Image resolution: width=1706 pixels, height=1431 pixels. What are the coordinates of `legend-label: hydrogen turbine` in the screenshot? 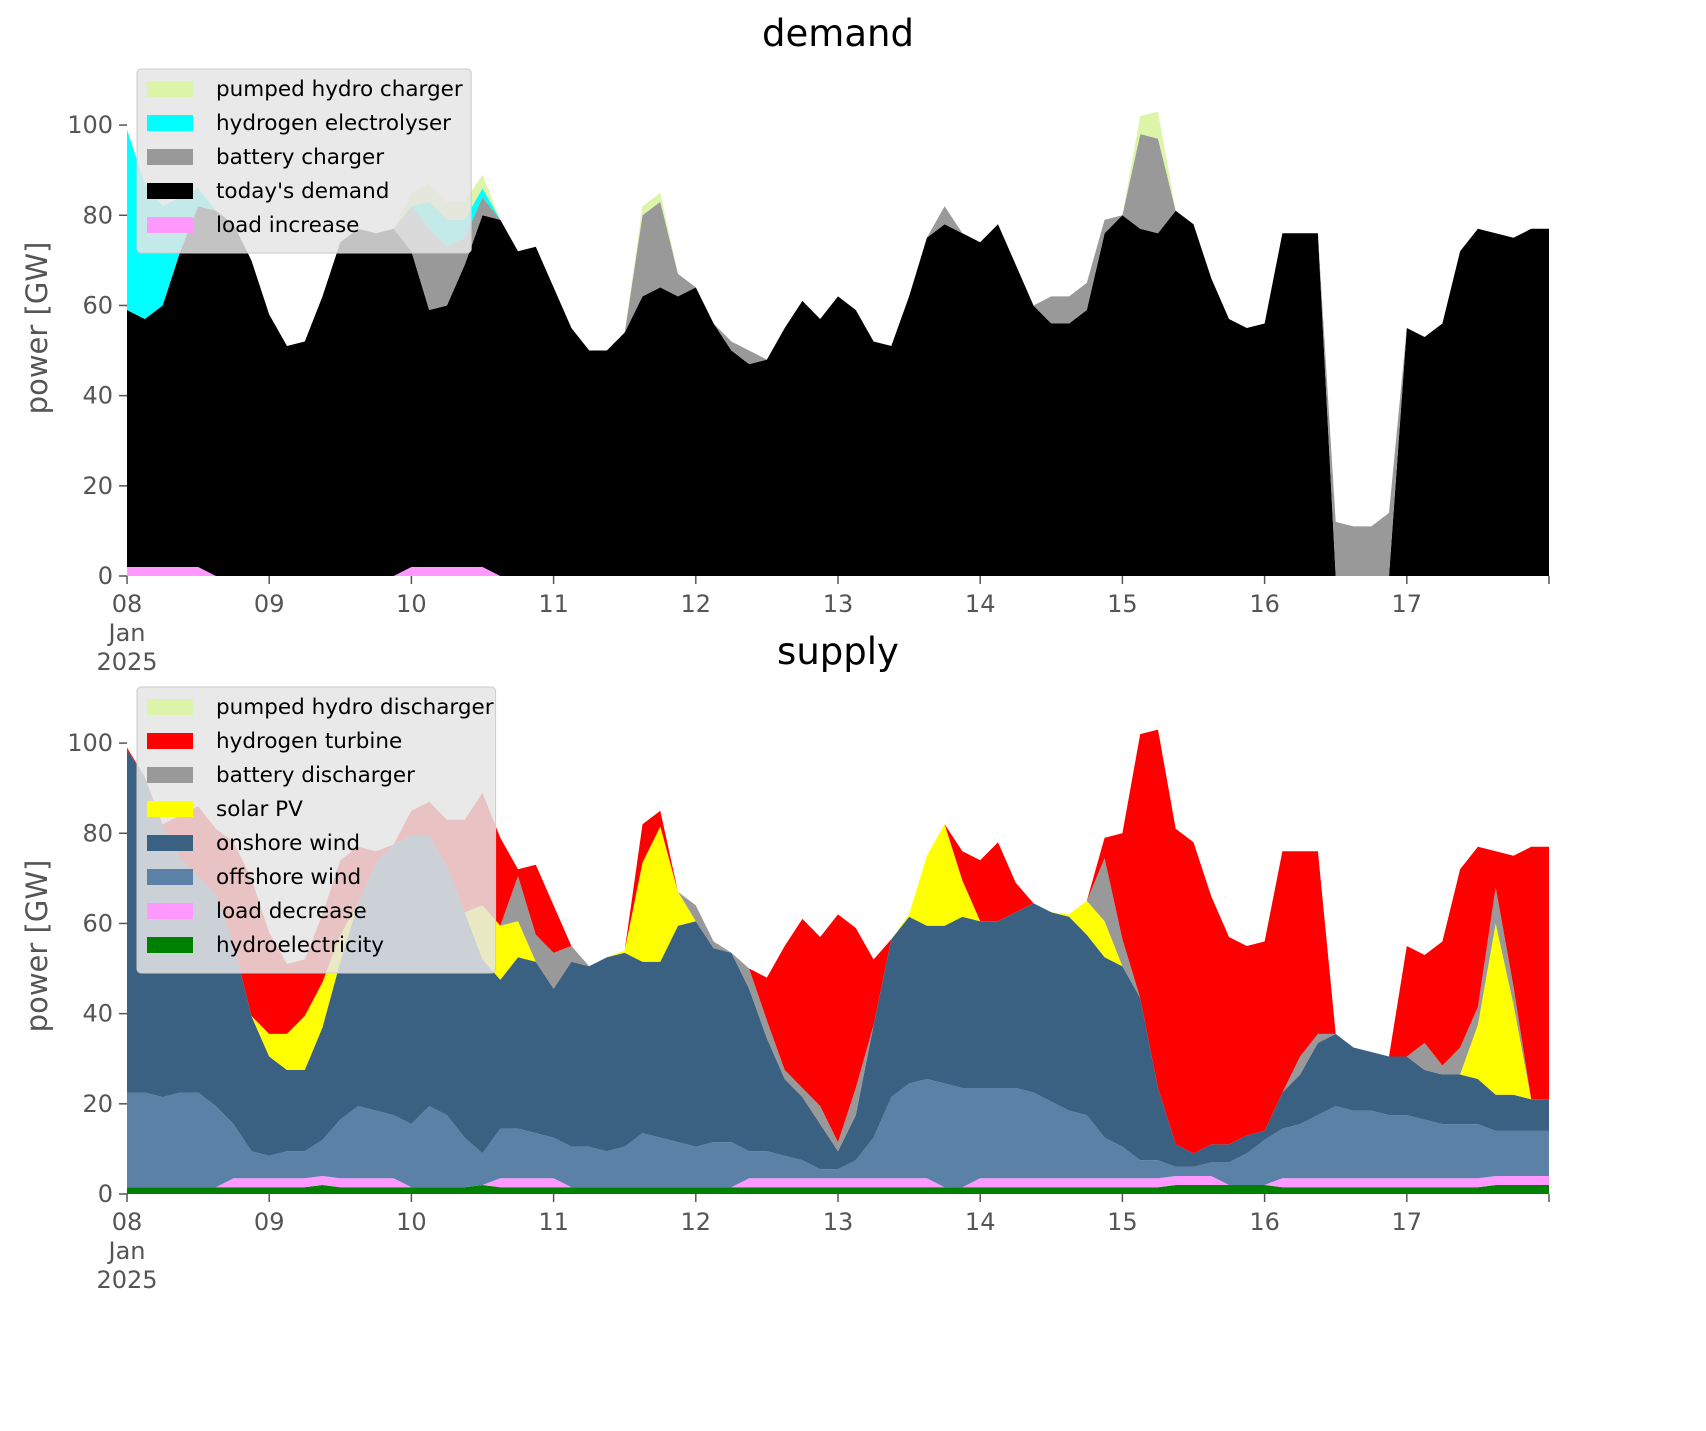 It's located at (309, 741).